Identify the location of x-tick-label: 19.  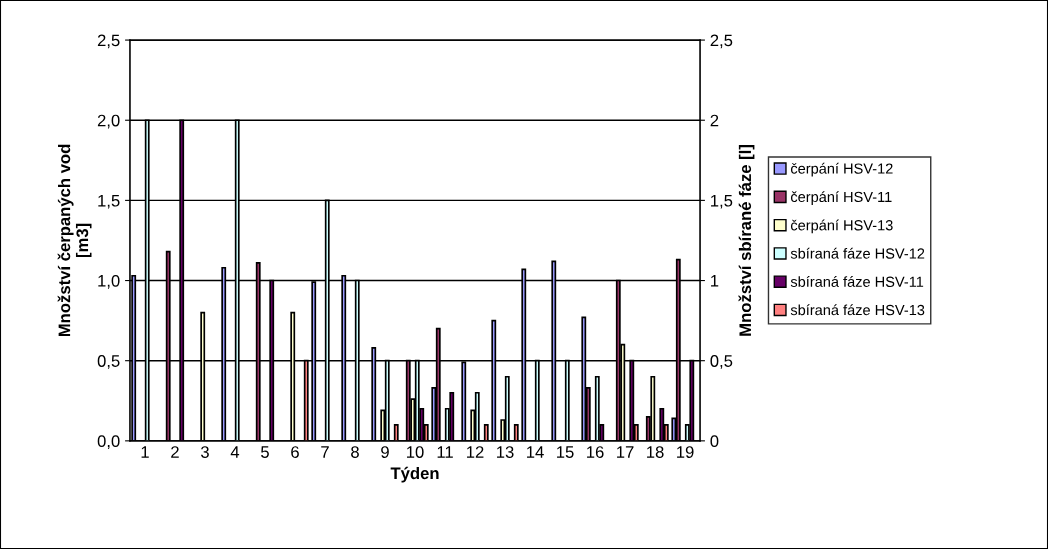
(685, 452).